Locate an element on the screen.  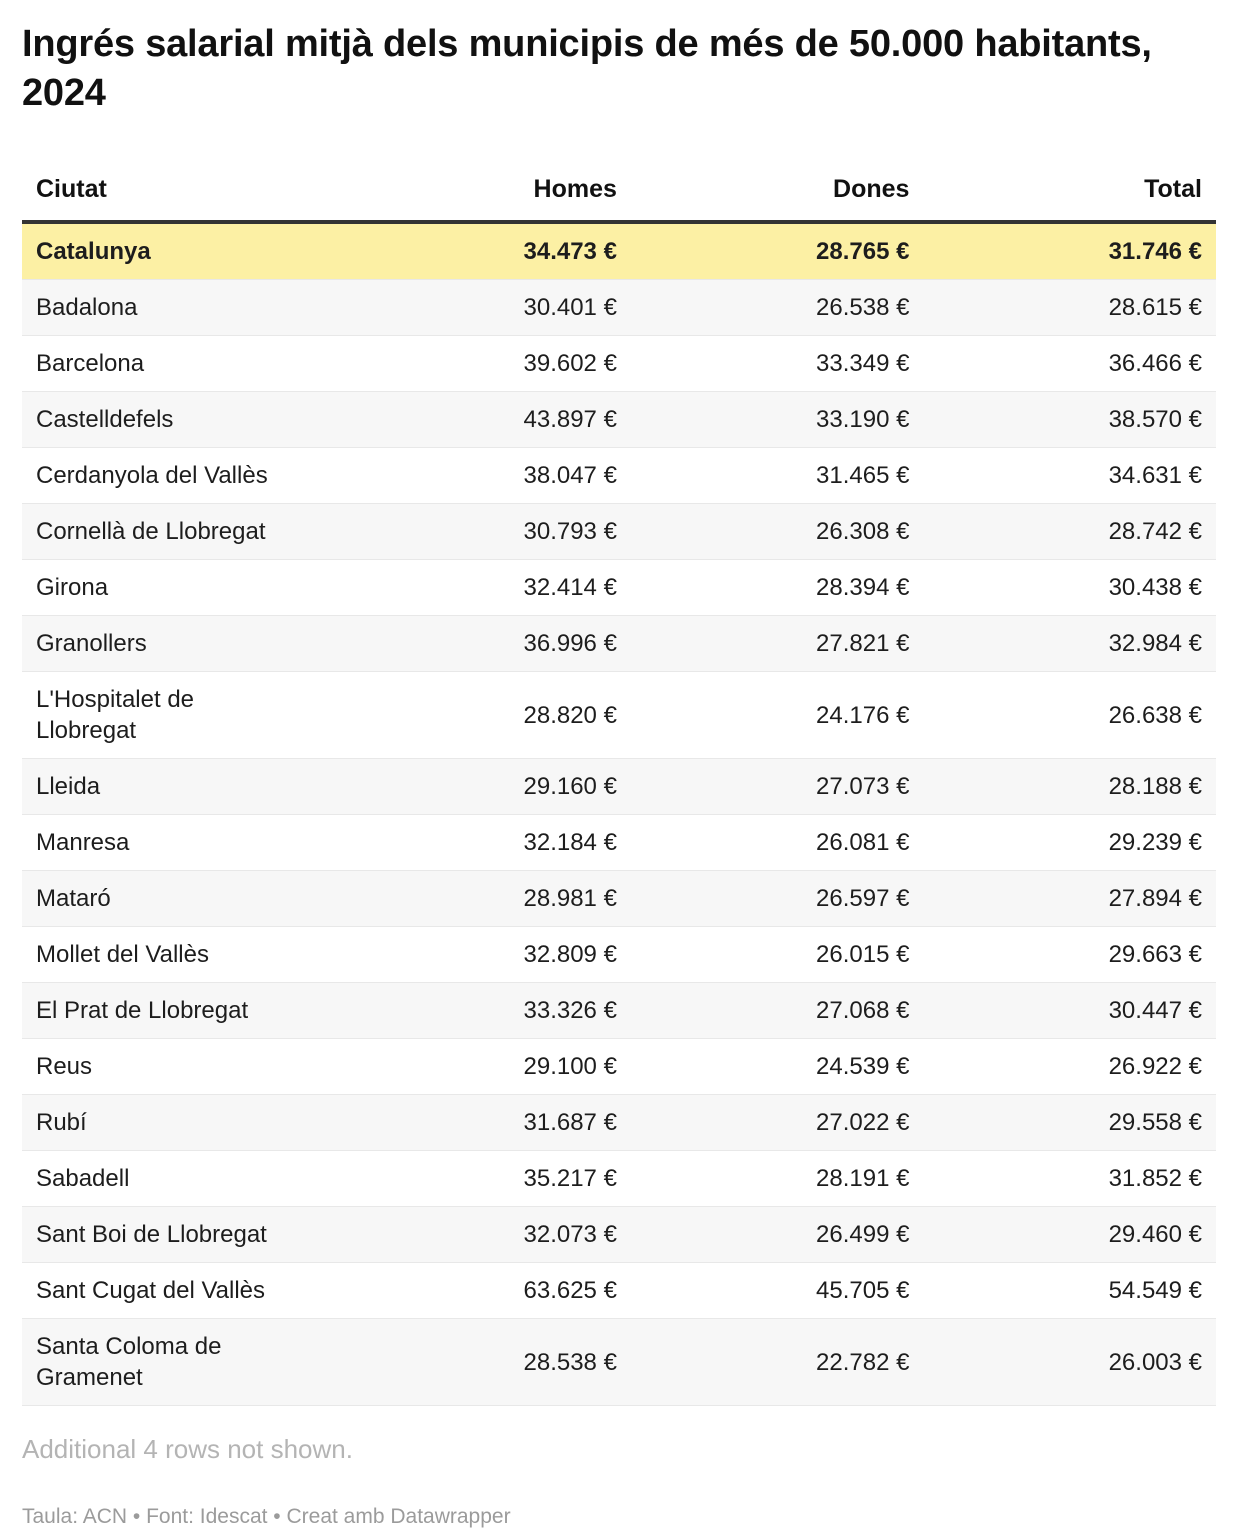
cell-homes: 38.047 € is located at coordinates (466, 475).